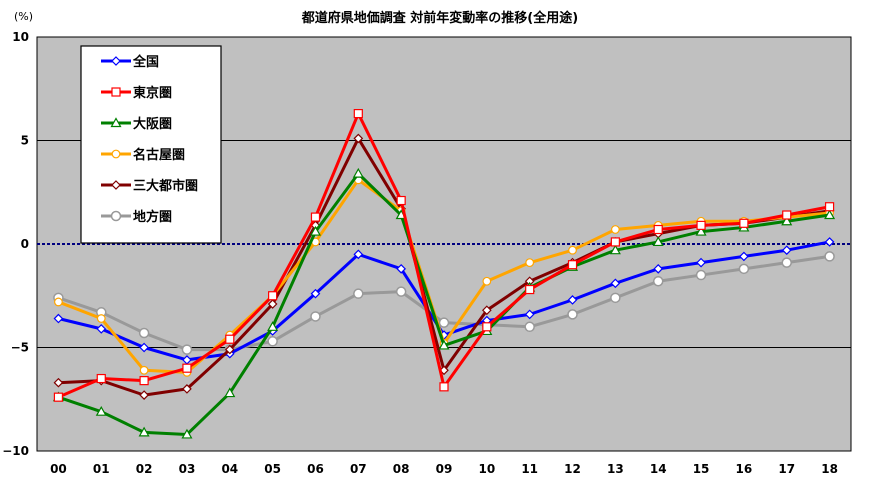 The height and width of the screenshot is (494, 880). Describe the element at coordinates (315, 469) in the screenshot. I see `x-tick-label: 06` at that location.